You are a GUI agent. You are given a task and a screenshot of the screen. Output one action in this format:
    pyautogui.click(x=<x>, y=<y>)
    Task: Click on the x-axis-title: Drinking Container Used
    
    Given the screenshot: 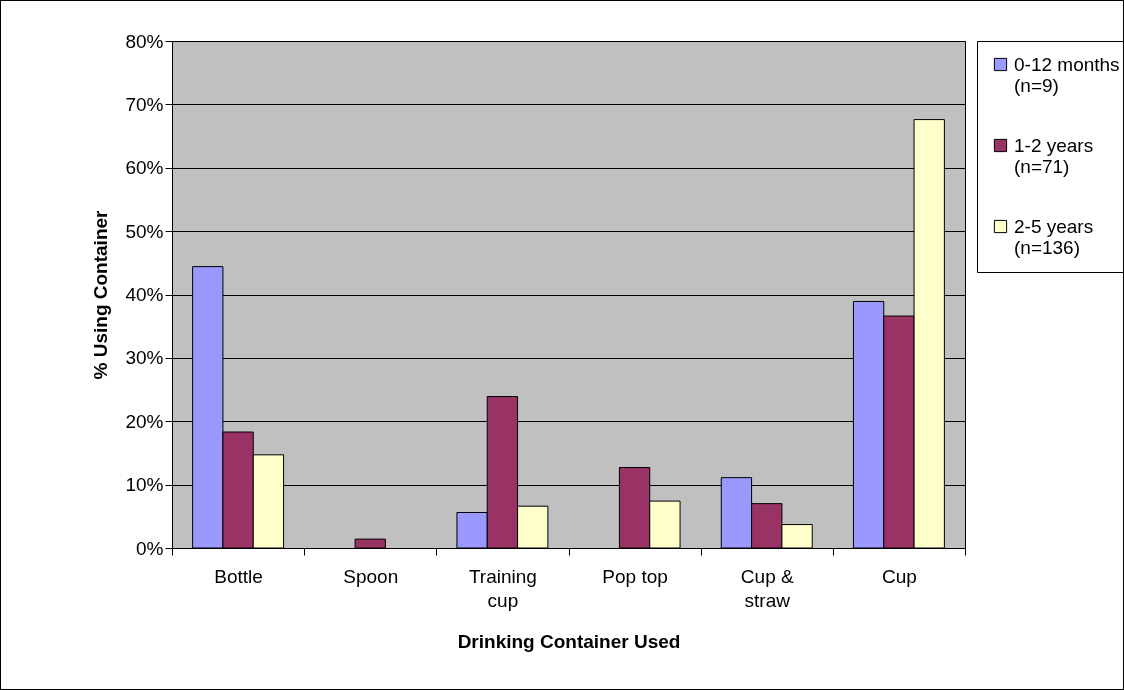 What is the action you would take?
    pyautogui.click(x=569, y=641)
    